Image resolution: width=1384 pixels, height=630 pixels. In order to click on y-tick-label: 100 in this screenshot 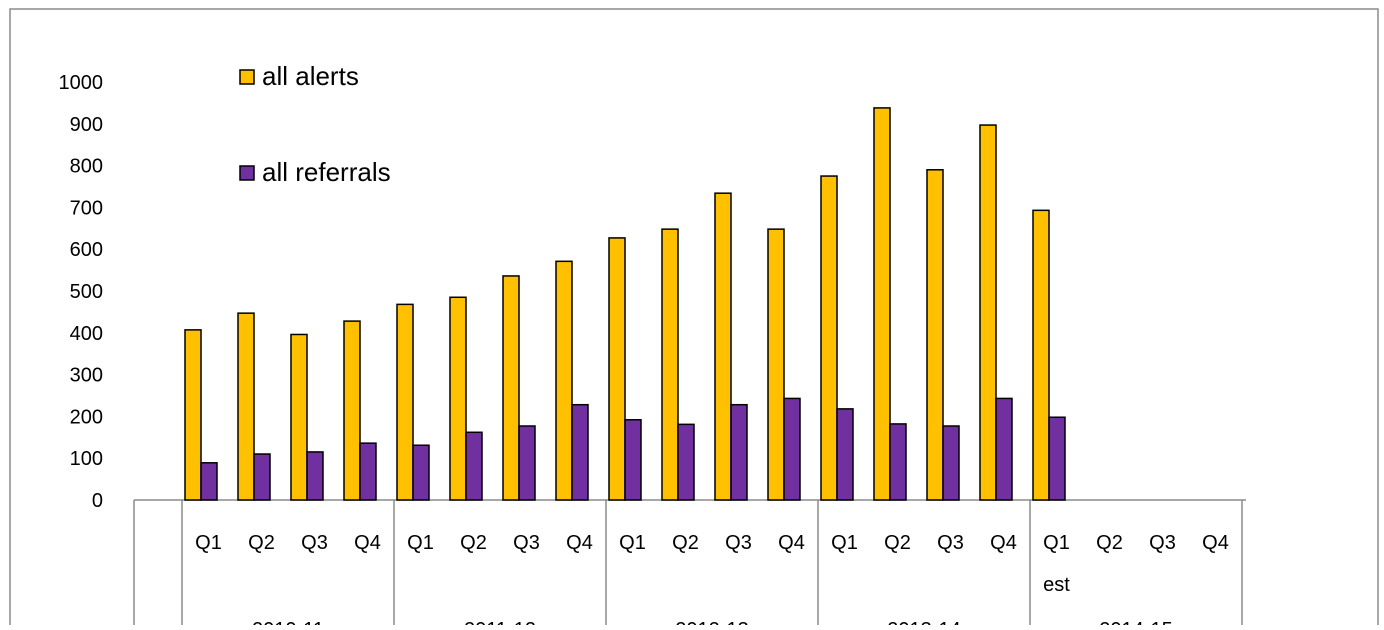, I will do `click(86, 459)`.